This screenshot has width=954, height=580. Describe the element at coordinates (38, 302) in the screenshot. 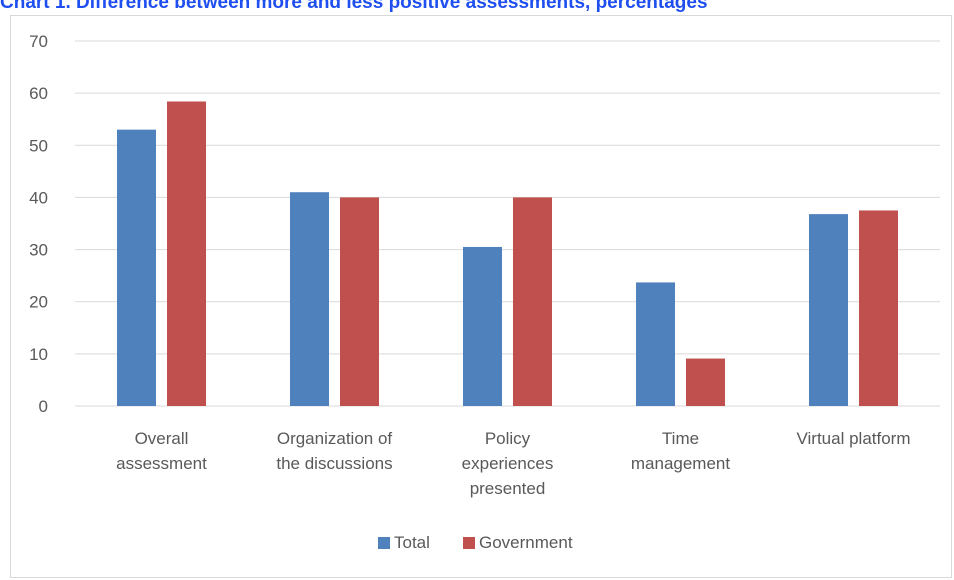

I see `y-tick-label: 20` at that location.